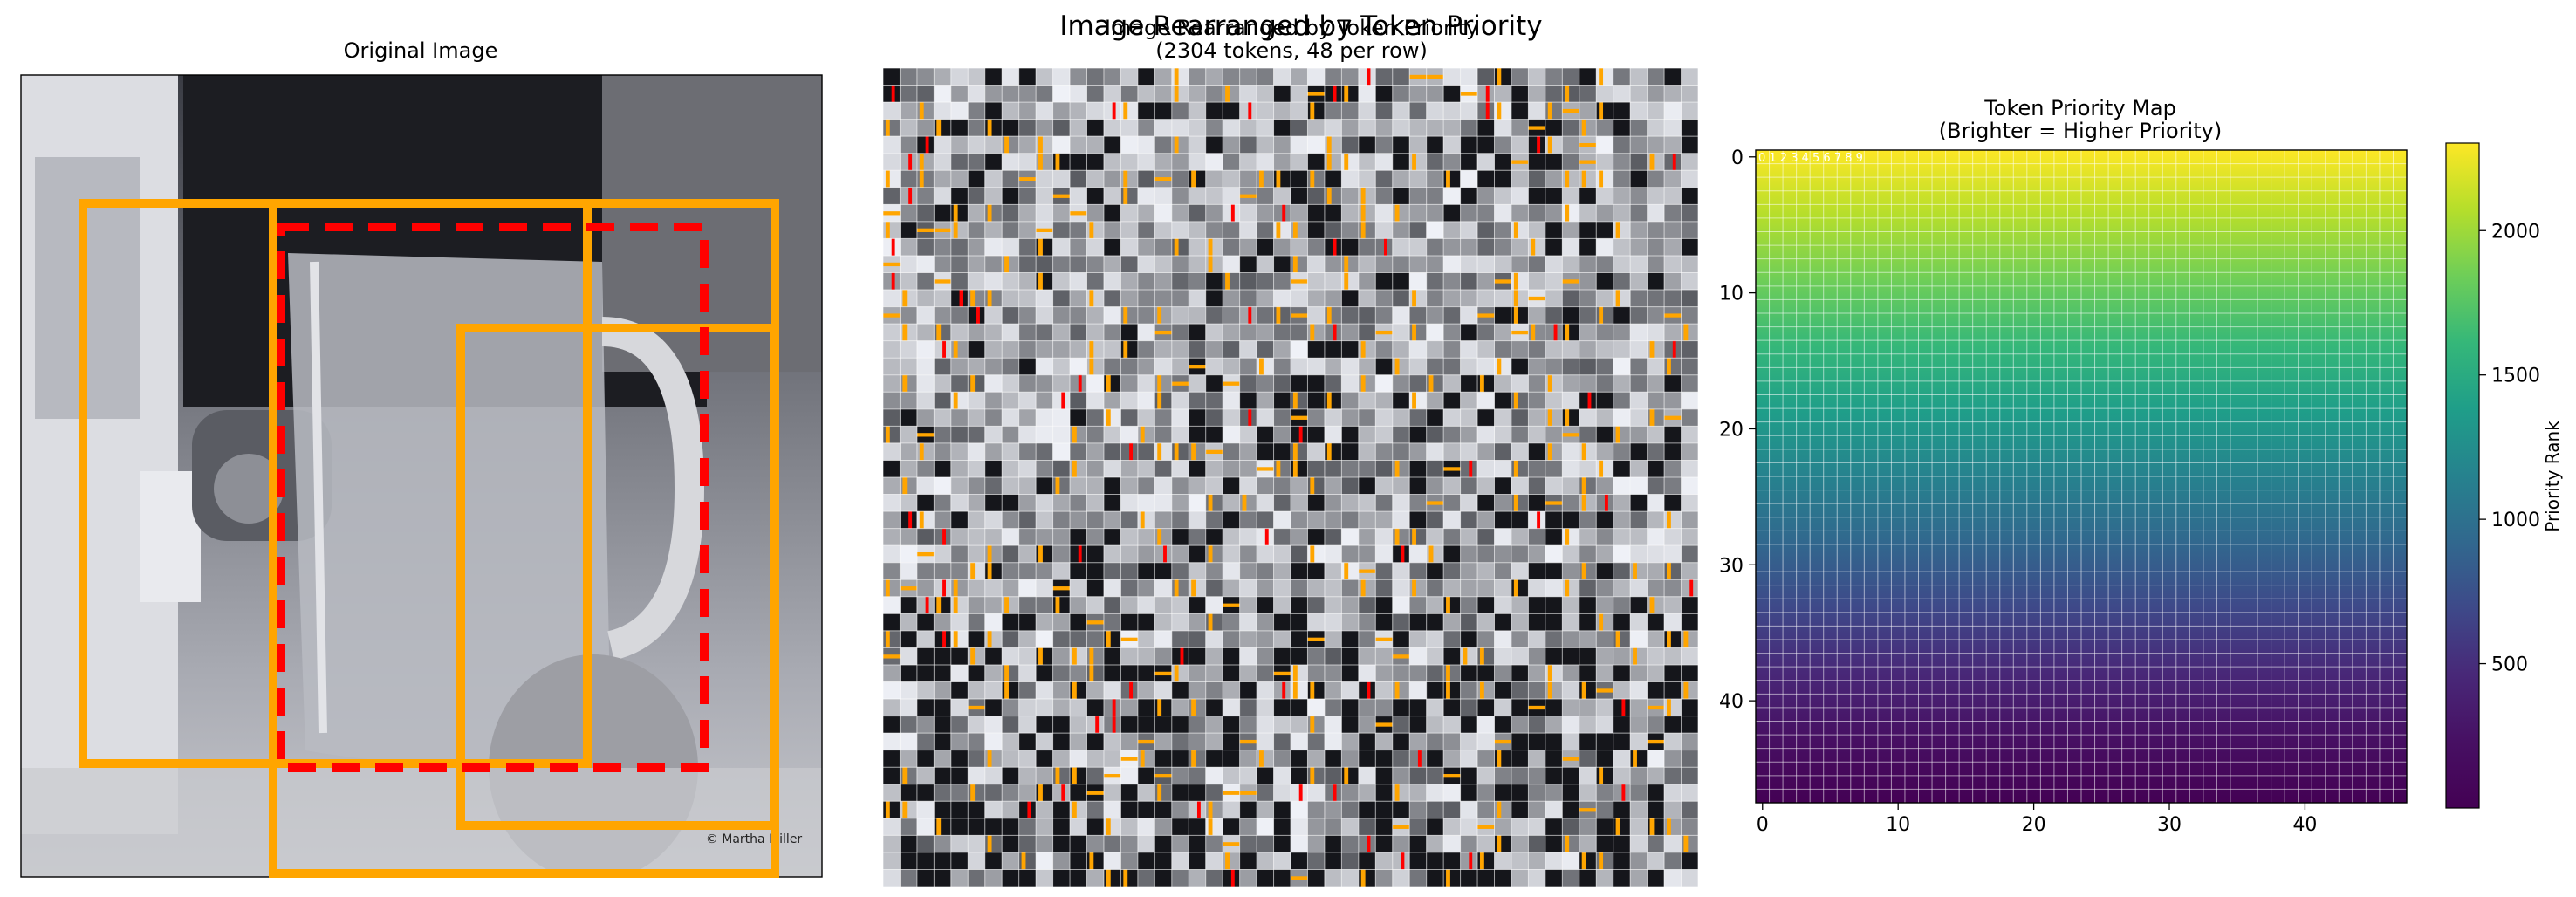  Describe the element at coordinates (1732, 430) in the screenshot. I see `y-tick-label: 20` at that location.